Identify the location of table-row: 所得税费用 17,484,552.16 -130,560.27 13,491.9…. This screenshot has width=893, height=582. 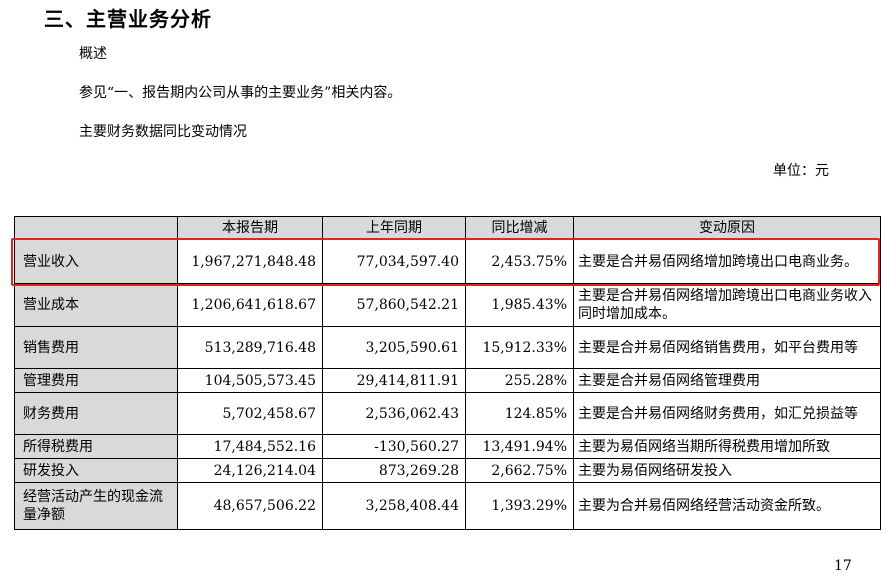
(447, 446).